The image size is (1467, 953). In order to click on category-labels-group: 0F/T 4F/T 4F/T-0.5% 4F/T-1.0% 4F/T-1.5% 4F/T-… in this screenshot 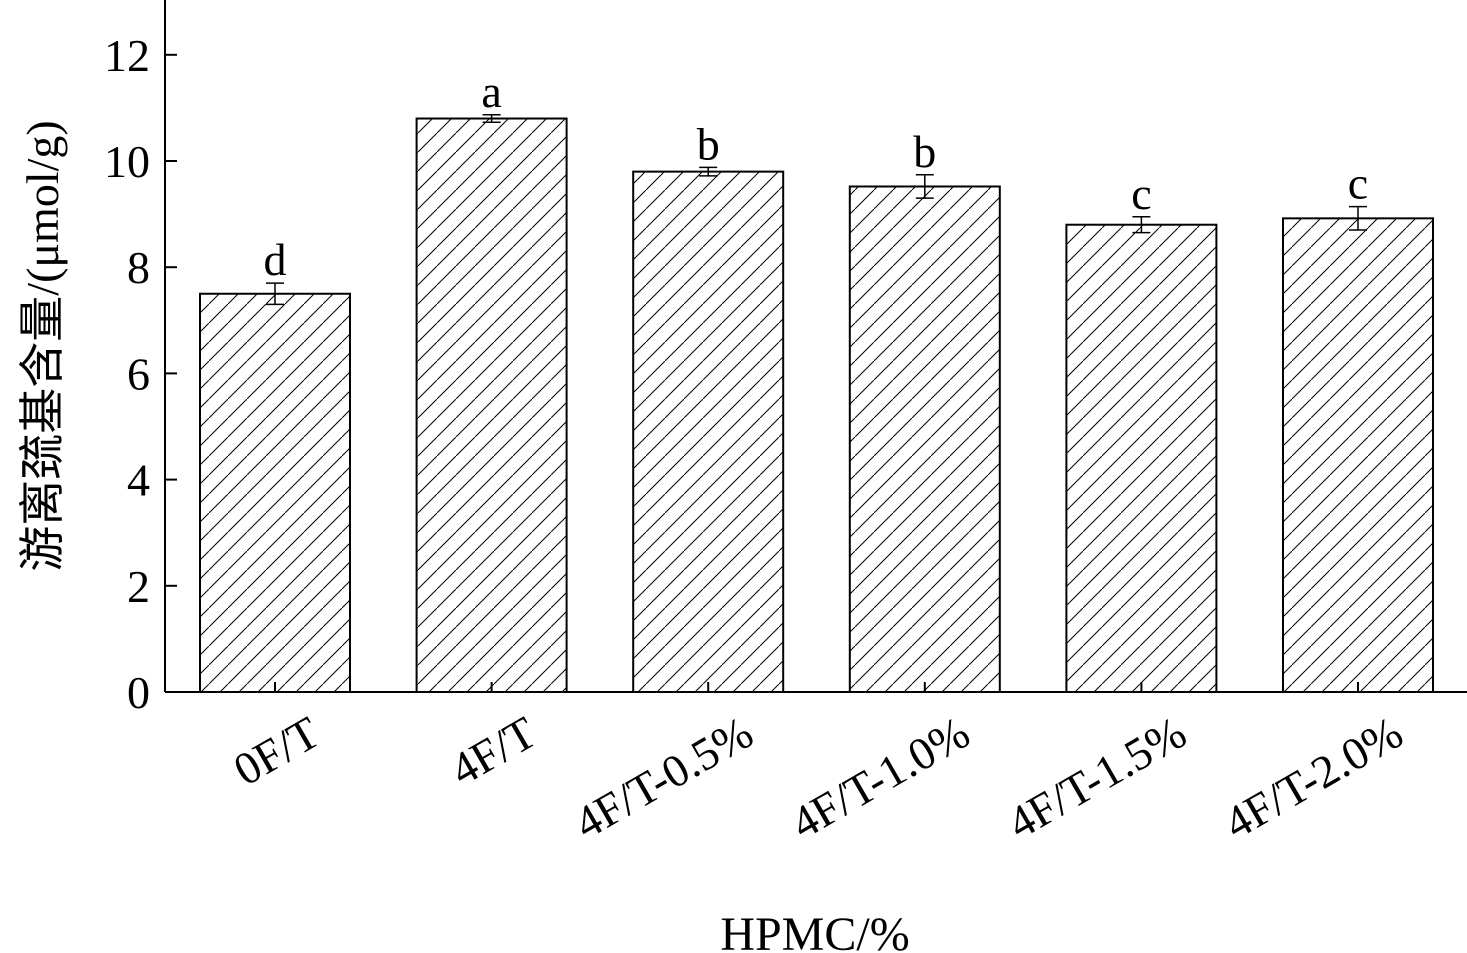, I will do `click(818, 777)`.